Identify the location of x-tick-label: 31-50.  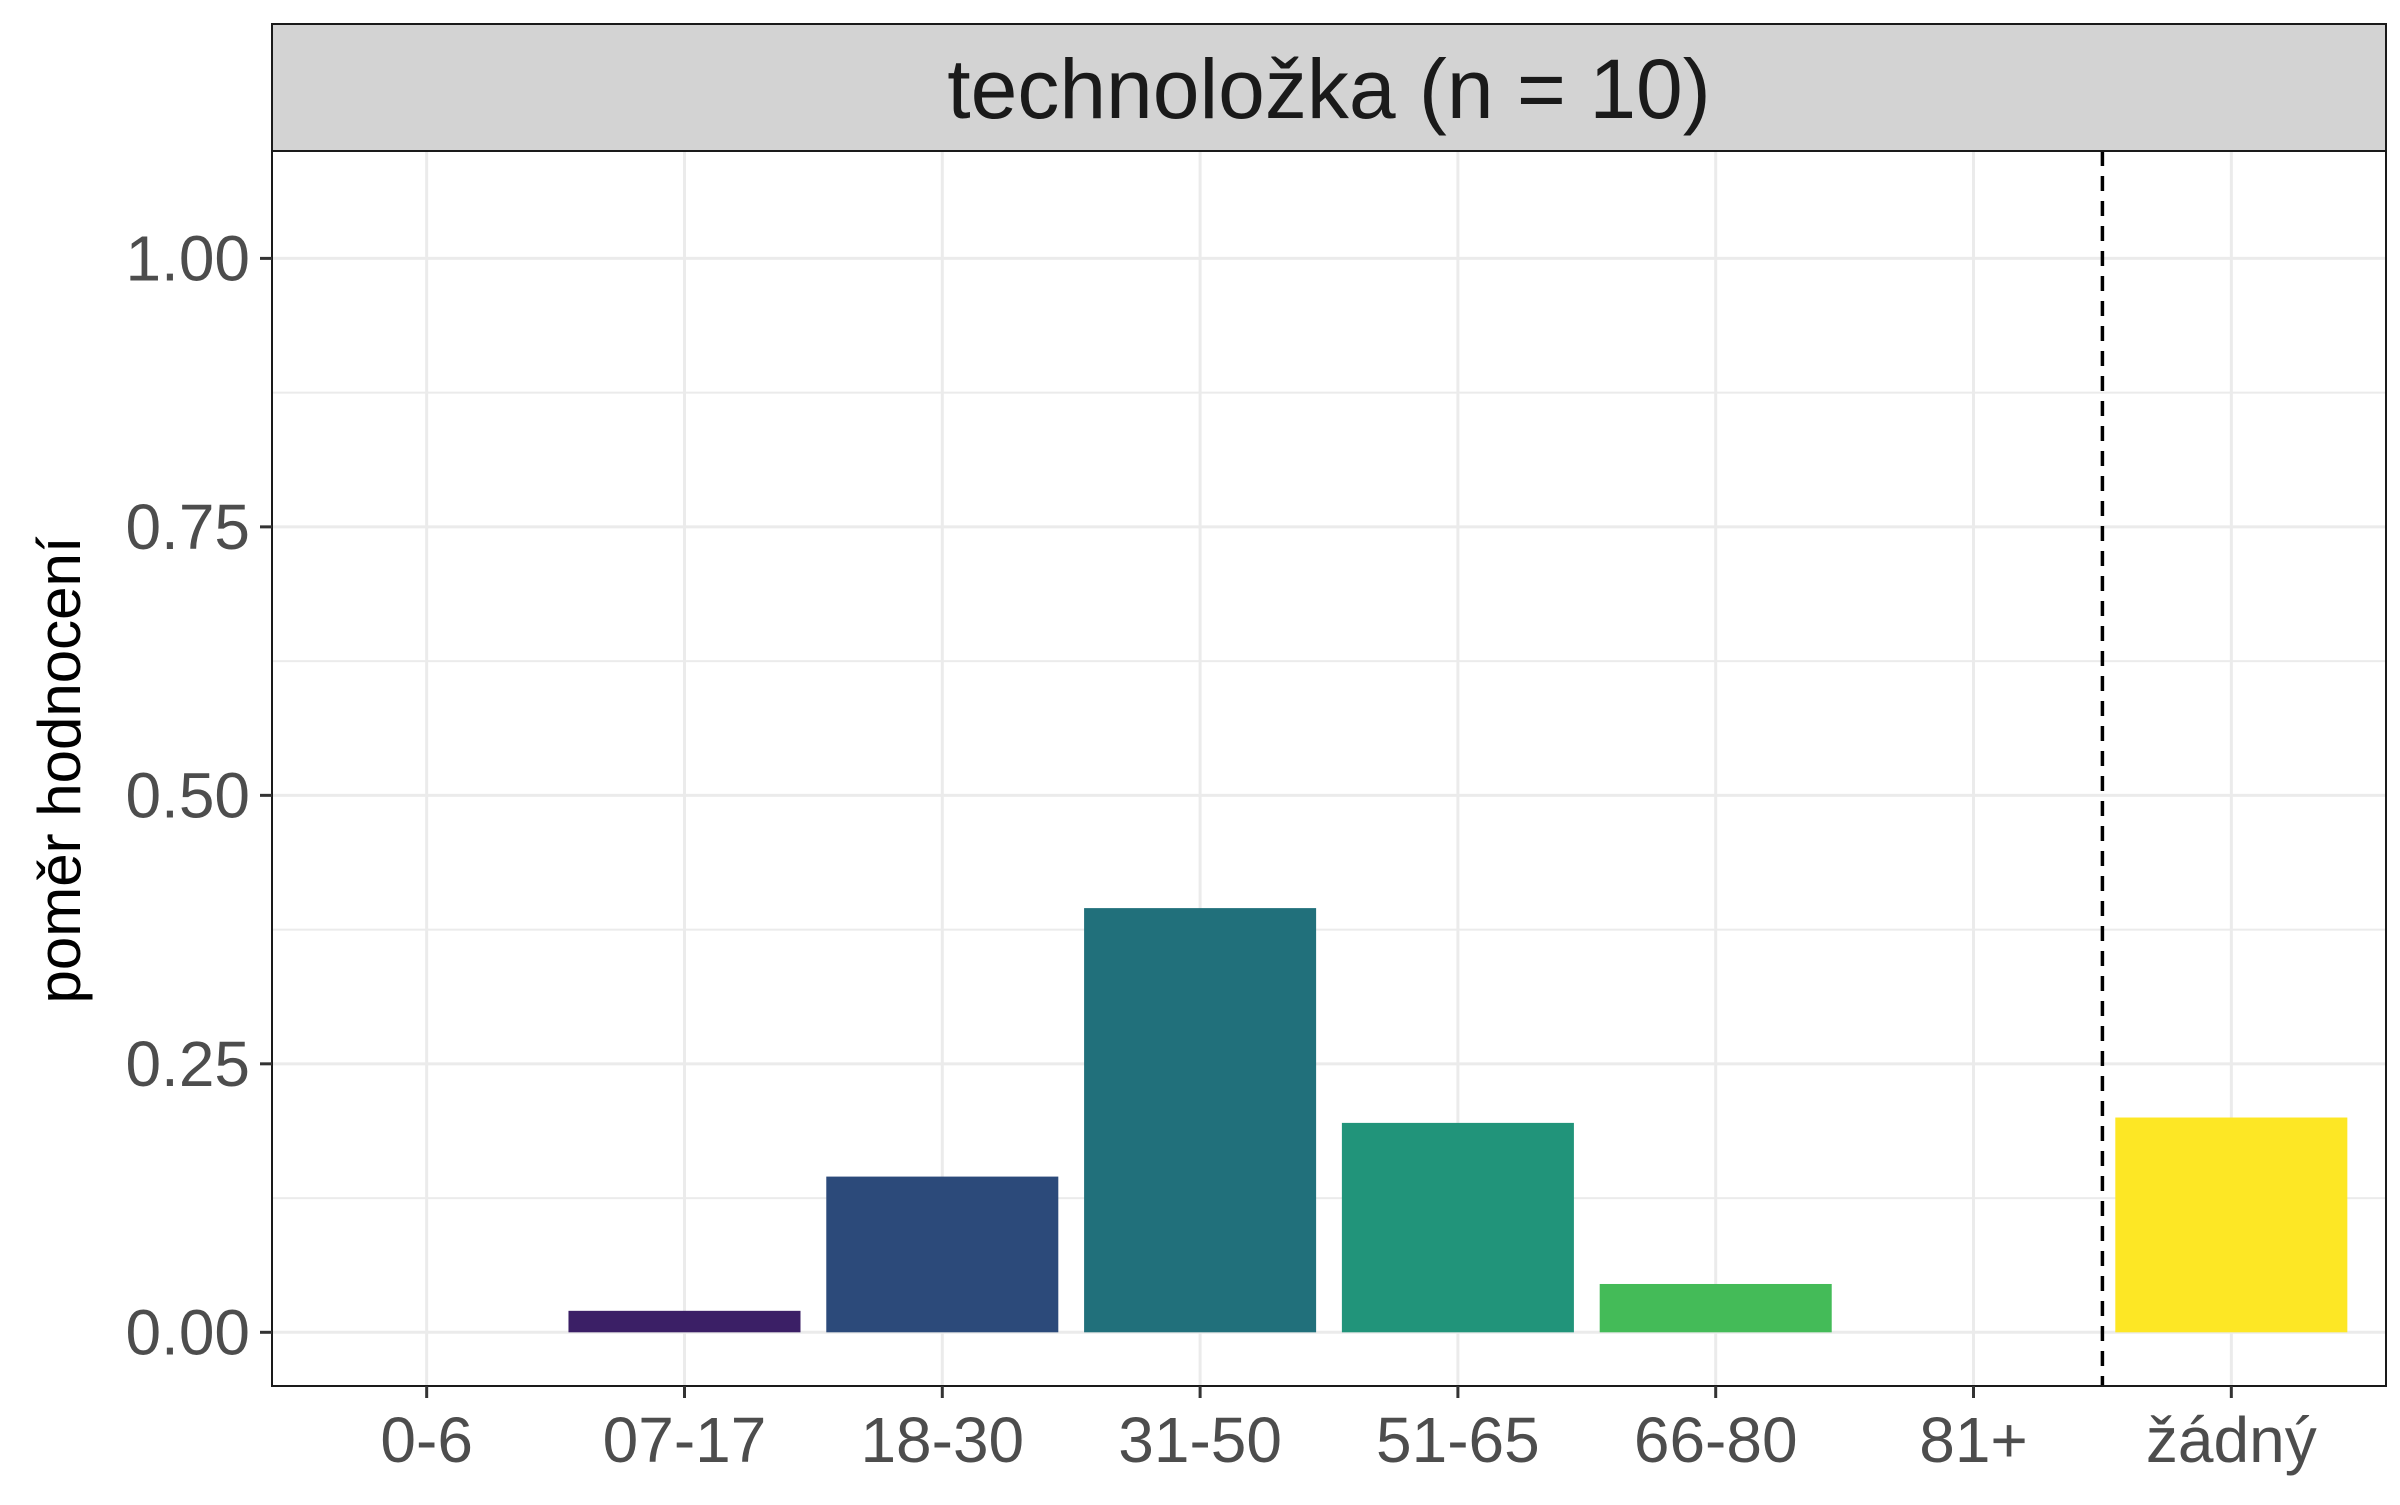
(1200, 1440).